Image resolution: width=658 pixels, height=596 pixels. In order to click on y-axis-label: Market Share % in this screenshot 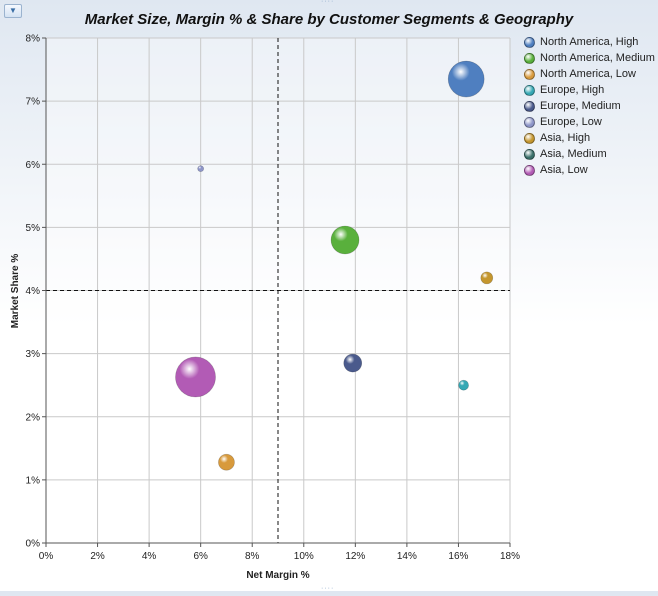, I will do `click(15, 291)`.